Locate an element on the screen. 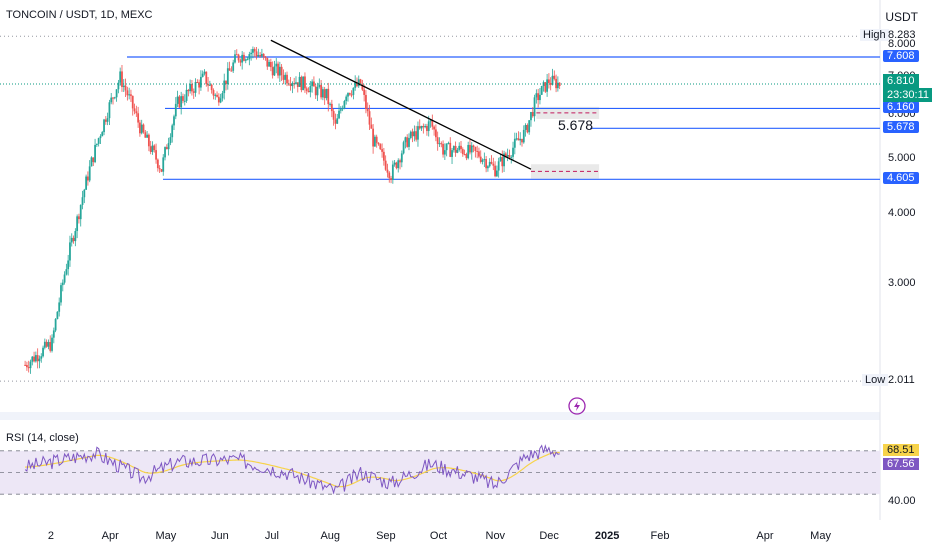 This screenshot has height=550, width=932. countdown-badge: 23:30:11 is located at coordinates (907, 95).